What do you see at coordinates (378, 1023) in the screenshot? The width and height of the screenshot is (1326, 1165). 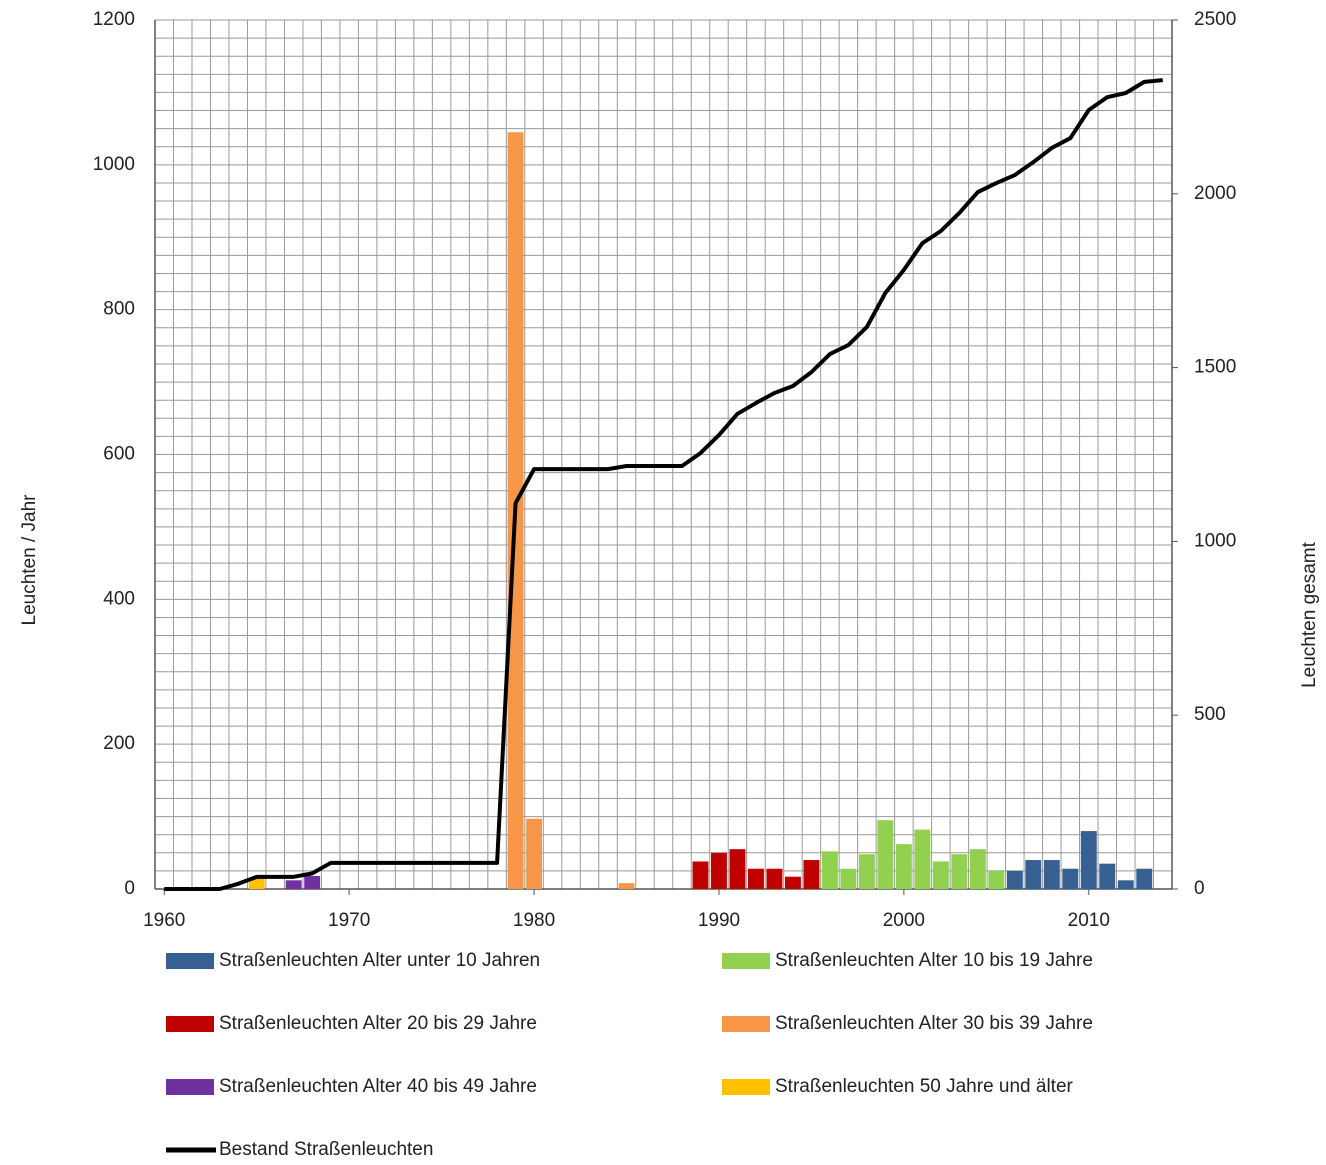 I see `legend-label: Straßenleuchten Alter 20 bis 29 Jahre` at bounding box center [378, 1023].